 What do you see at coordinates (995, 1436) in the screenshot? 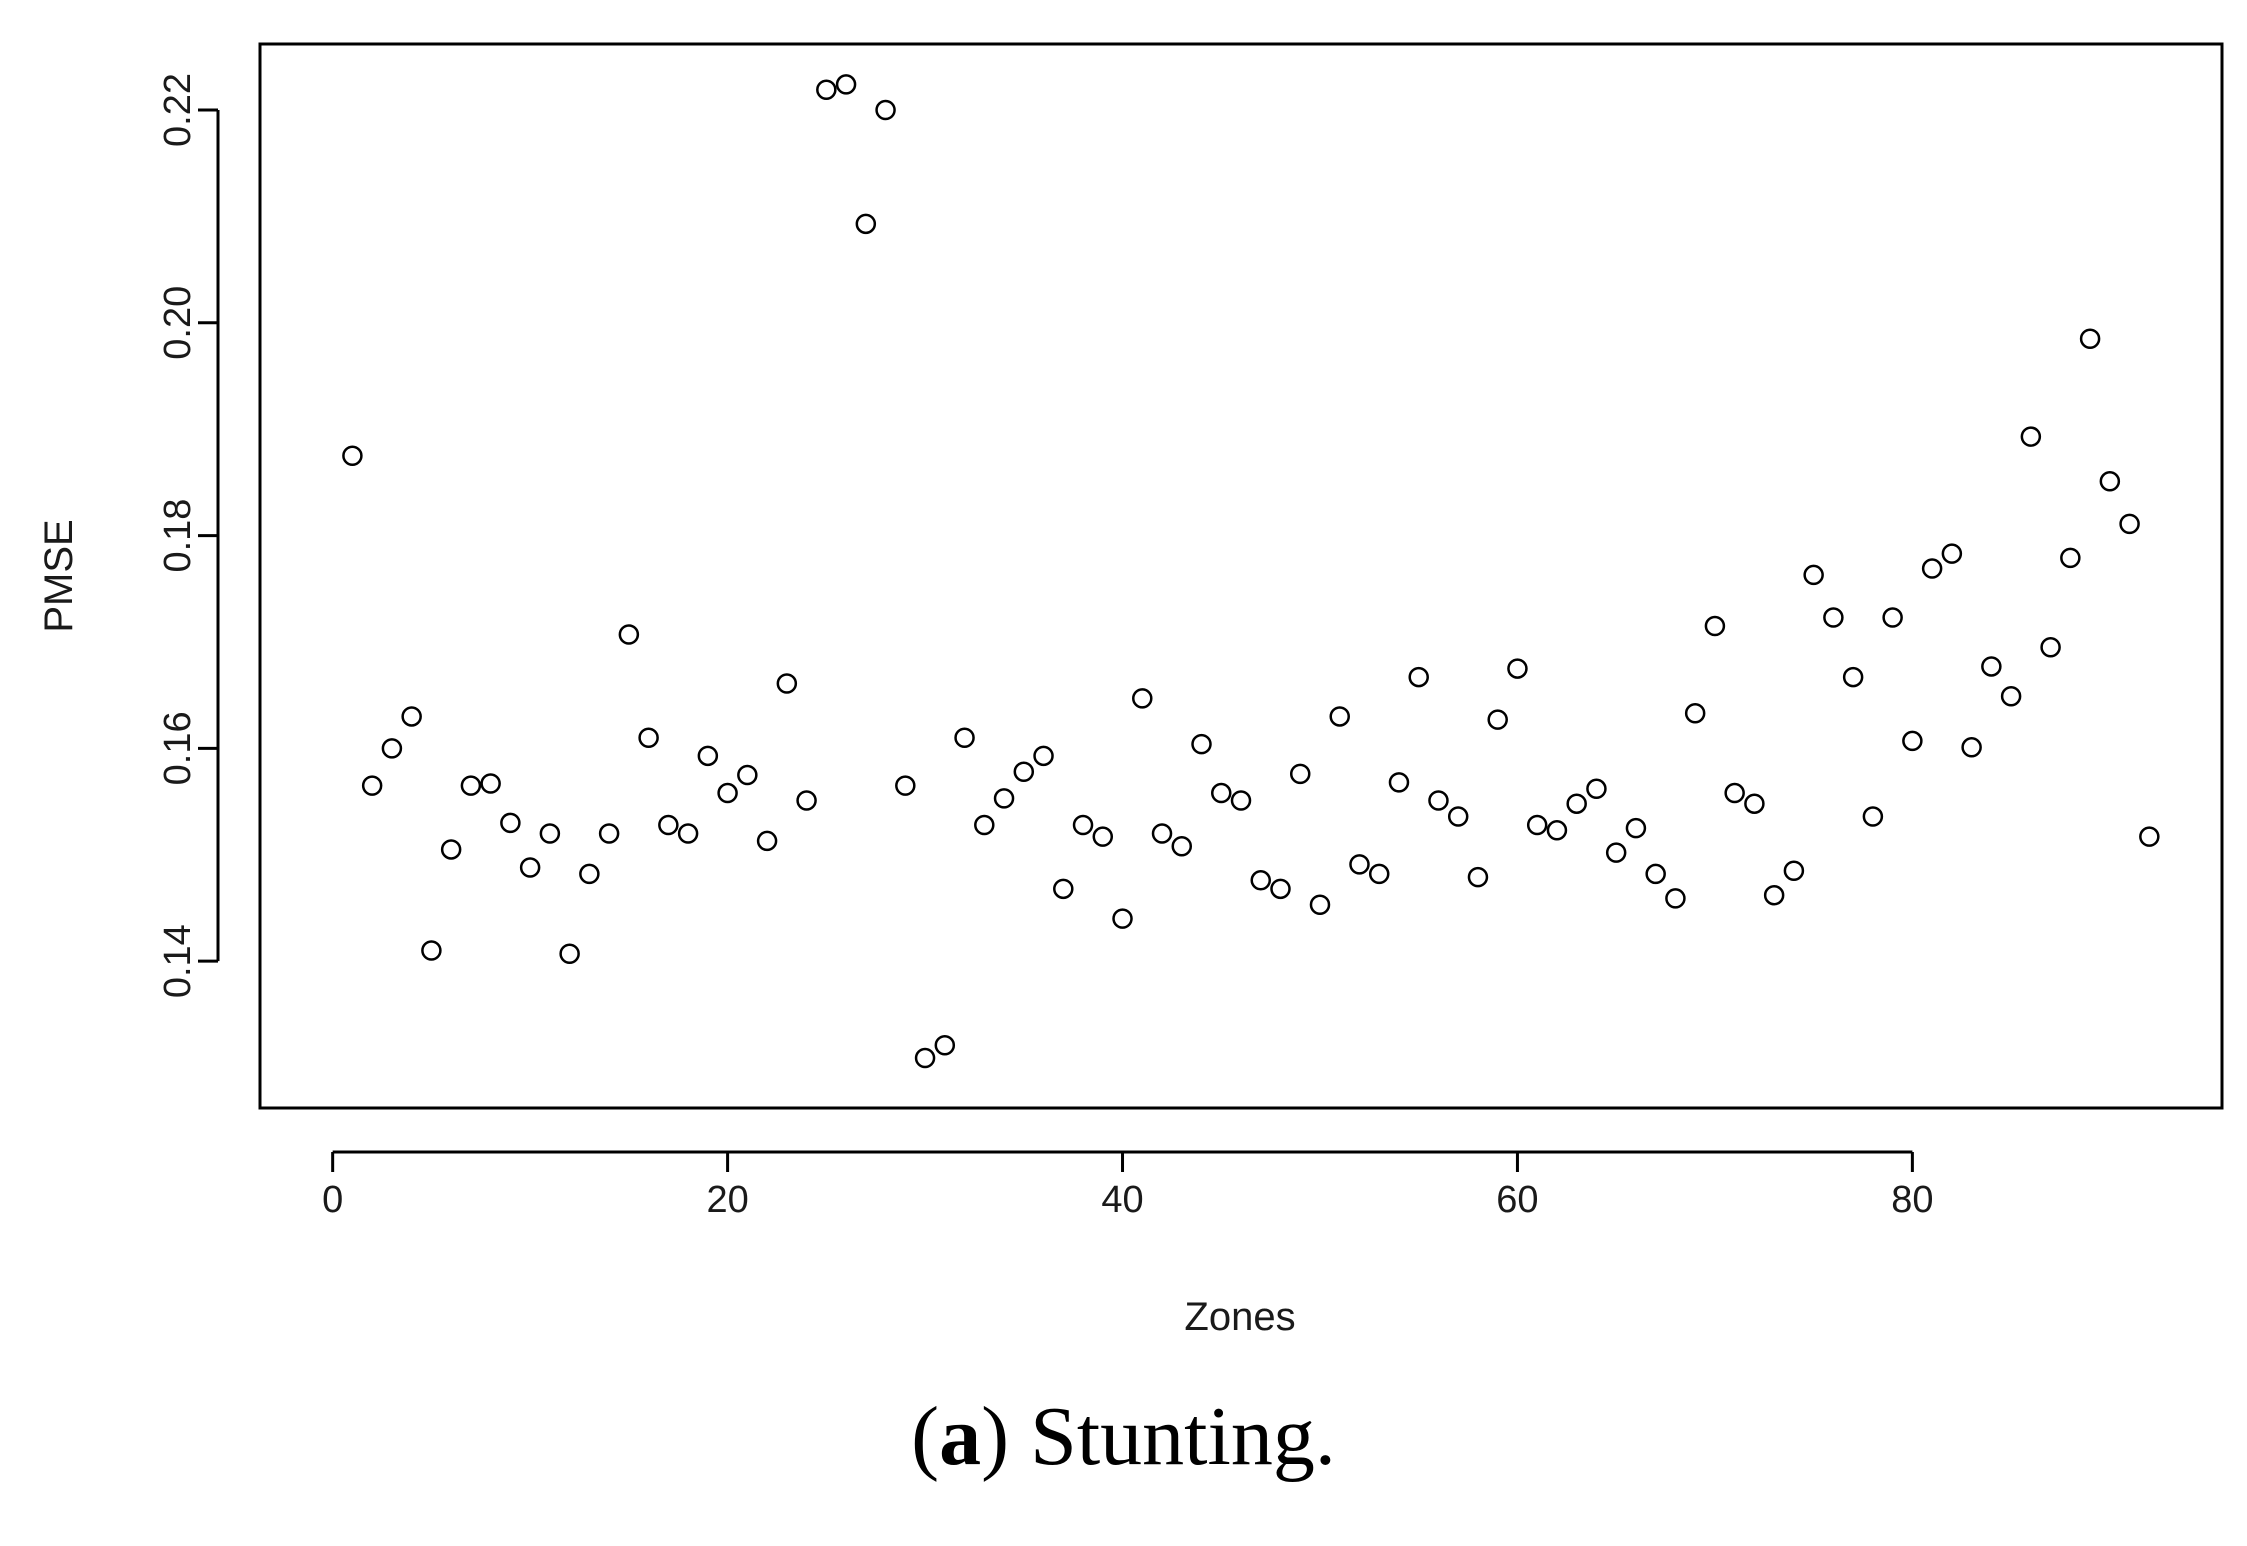
I see `caption-close-paren: )` at bounding box center [995, 1436].